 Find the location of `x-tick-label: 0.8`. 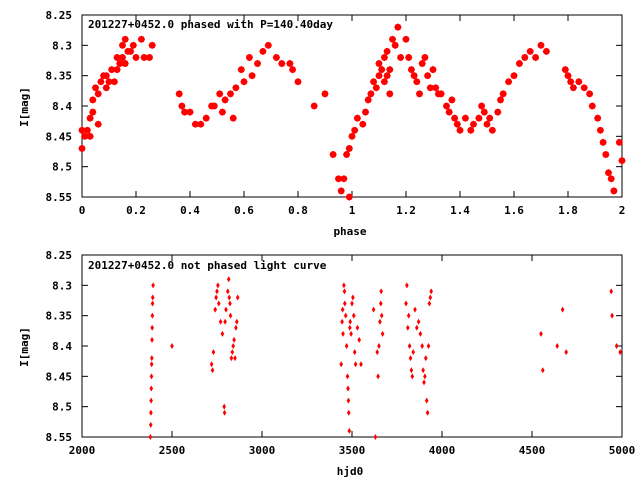

x-tick-label: 0.8 is located at coordinates (298, 210).